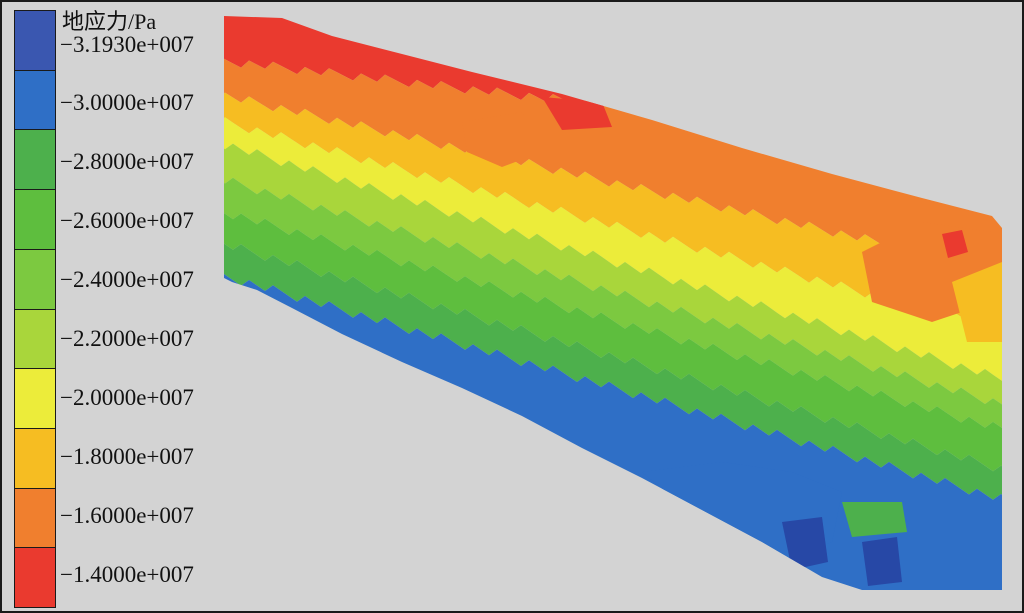  I want to click on color-legend-bar, so click(35, 309).